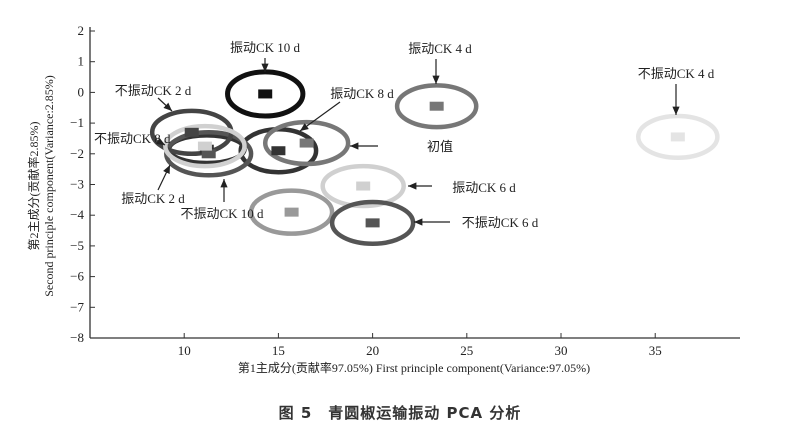 Image resolution: width=800 pixels, height=434 pixels. Describe the element at coordinates (77, 122) in the screenshot. I see `y-tick-label: −1` at that location.